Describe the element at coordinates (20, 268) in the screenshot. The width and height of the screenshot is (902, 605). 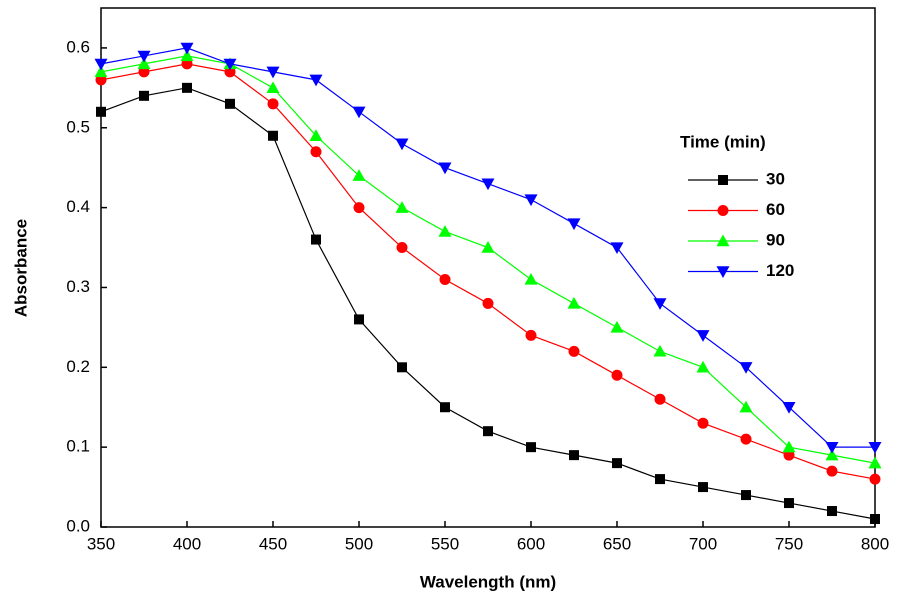
I see `y-axis-title: Absorbance` at that location.